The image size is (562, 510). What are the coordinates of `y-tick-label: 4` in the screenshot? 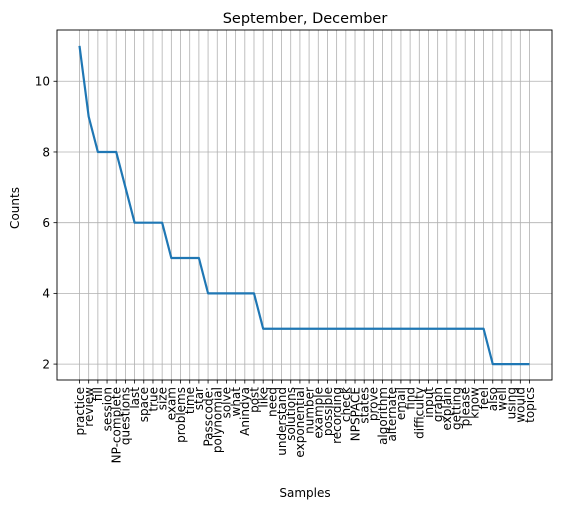 It's located at (46, 294).